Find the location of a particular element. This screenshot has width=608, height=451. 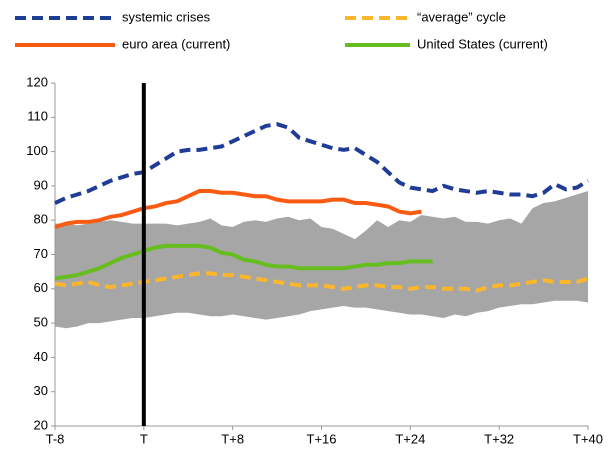

y-tick-label: 70 is located at coordinates (41, 253).